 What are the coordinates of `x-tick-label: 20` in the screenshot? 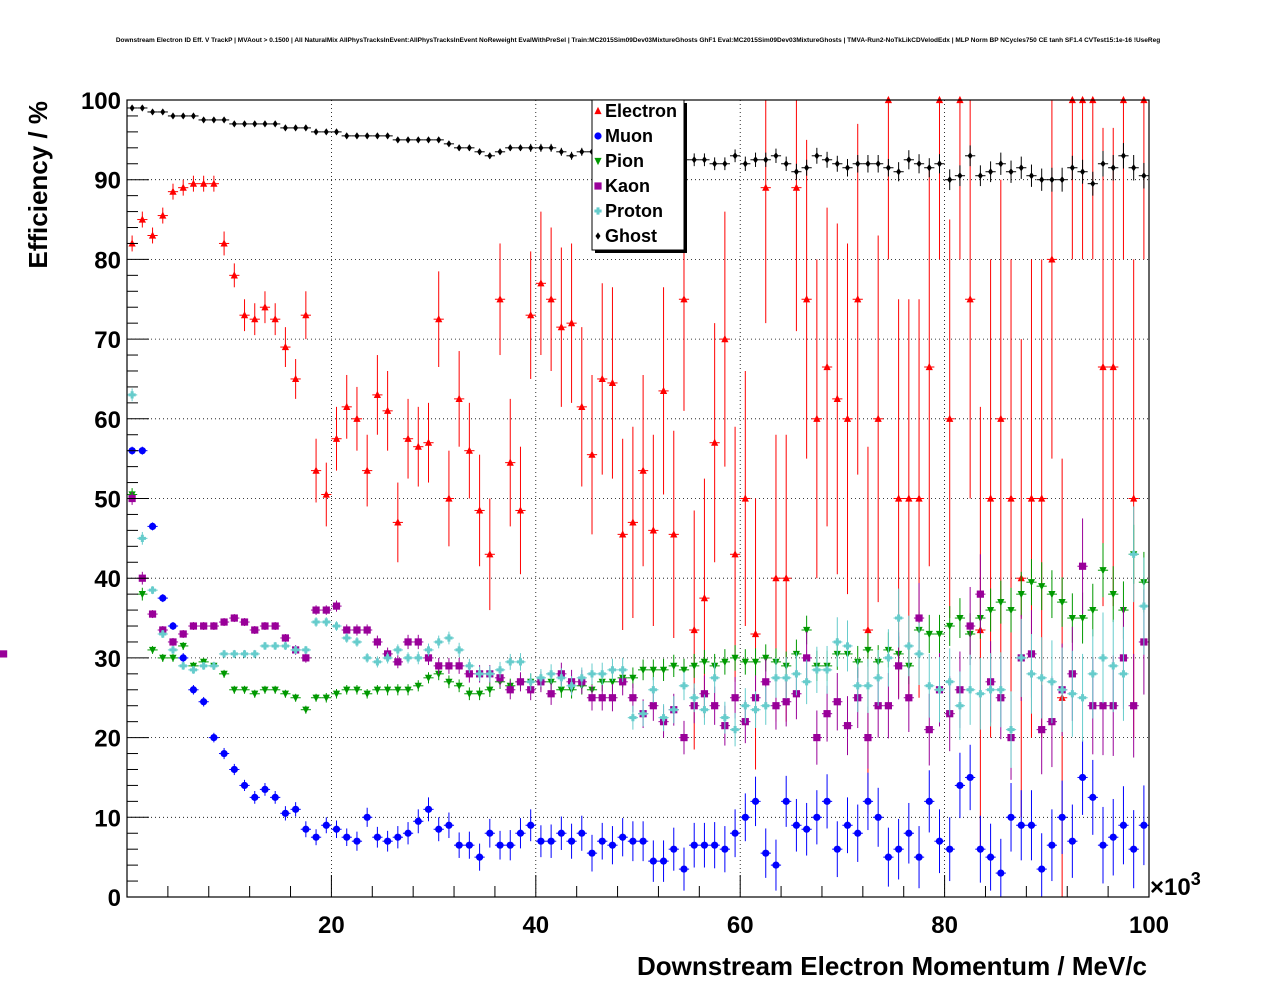 It's located at (331, 925).